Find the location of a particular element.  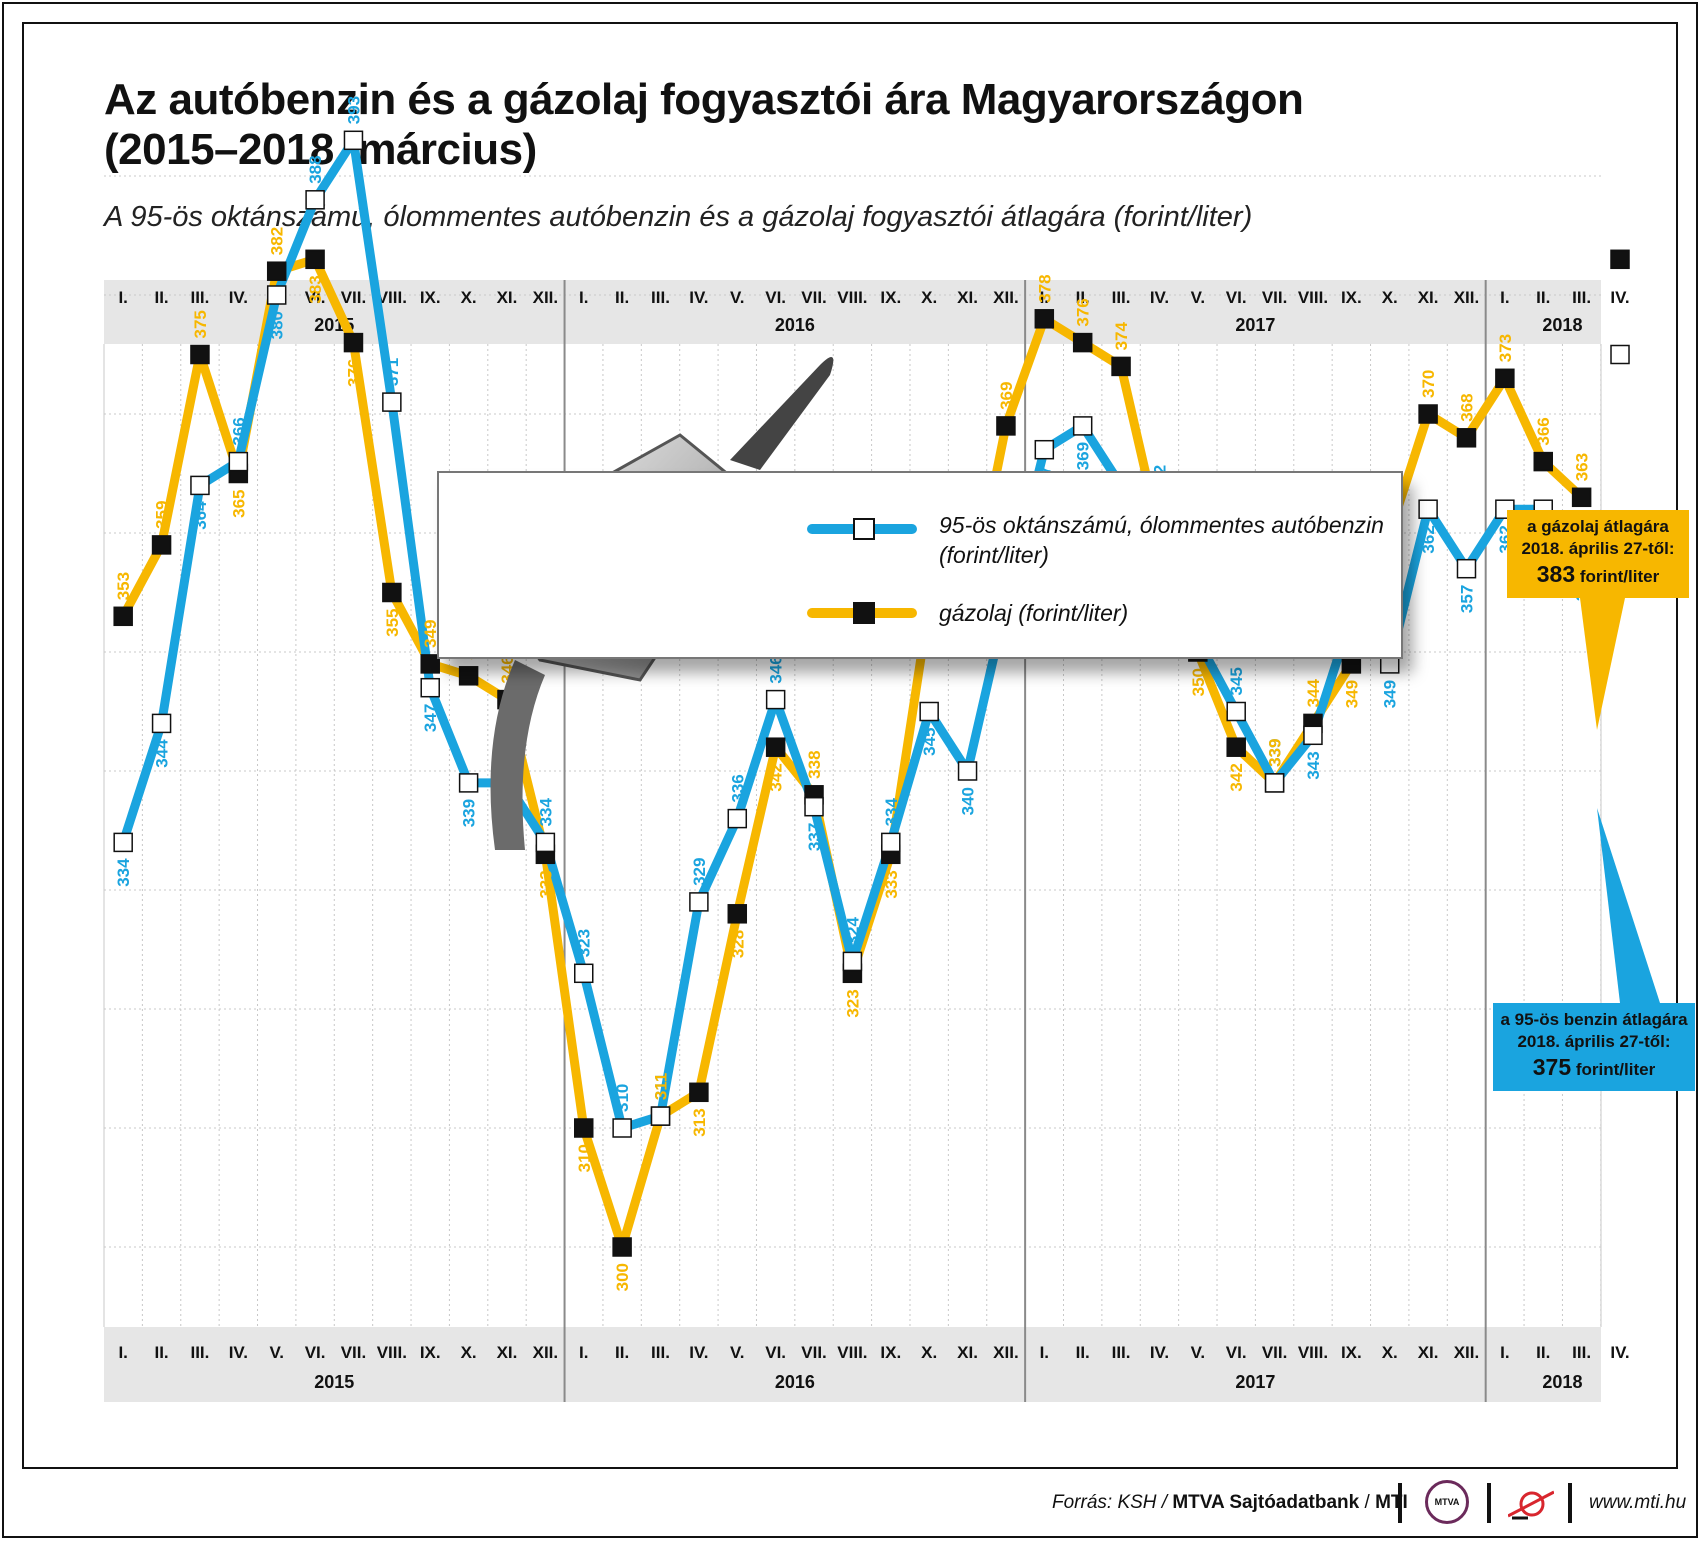

diesel-callout-value: 383 is located at coordinates (1556, 574).